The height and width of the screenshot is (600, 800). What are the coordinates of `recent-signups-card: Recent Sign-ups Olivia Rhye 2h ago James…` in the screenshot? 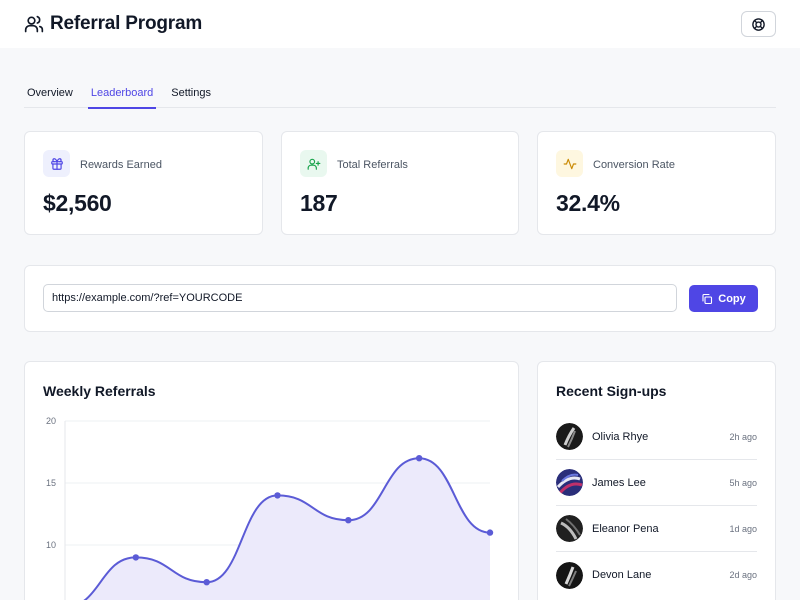 It's located at (656, 480).